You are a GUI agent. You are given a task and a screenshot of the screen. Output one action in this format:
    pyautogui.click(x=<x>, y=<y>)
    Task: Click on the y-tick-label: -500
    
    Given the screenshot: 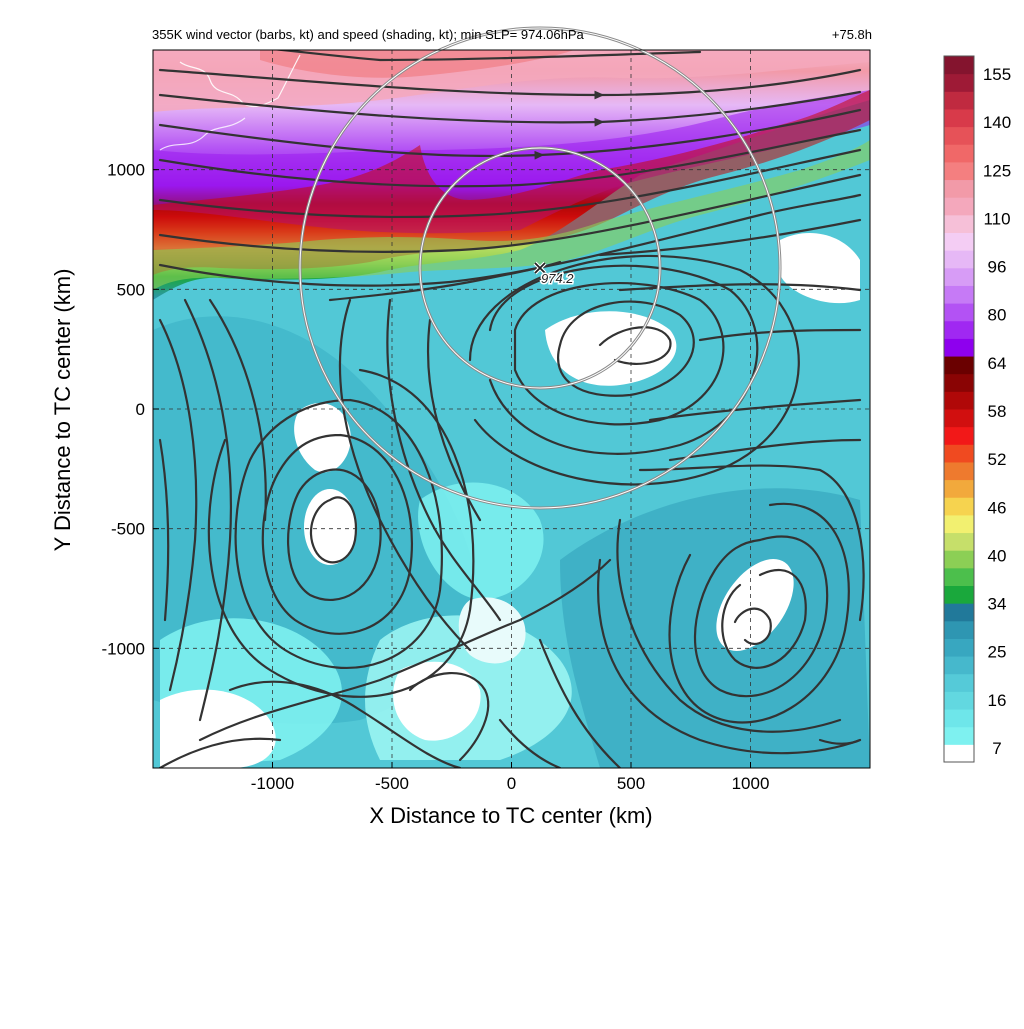 What is the action you would take?
    pyautogui.click(x=128, y=529)
    